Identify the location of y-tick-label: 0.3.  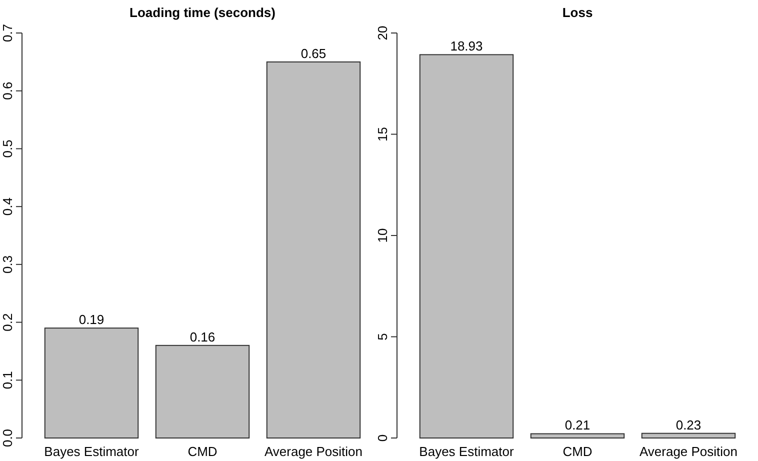
(7, 264).